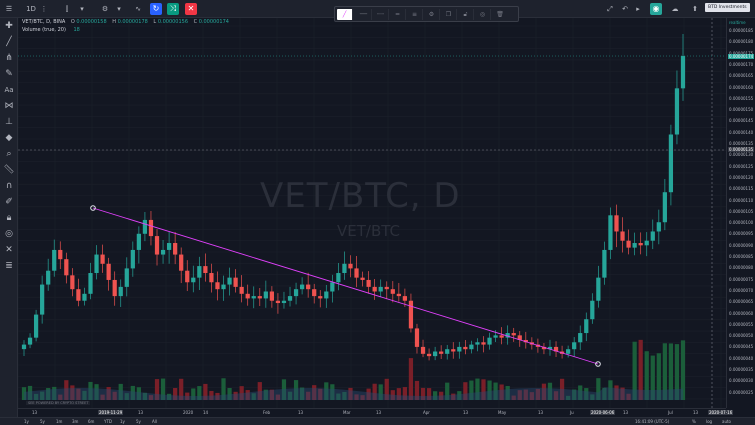 This screenshot has height=425, width=755. Describe the element at coordinates (675, 9) in the screenshot. I see `cloud-icon: ☁` at that location.